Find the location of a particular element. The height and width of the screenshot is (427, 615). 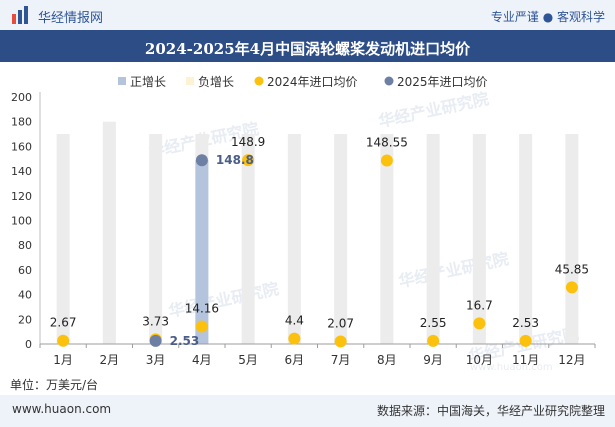

legend-label: 正增长 is located at coordinates (148, 82).